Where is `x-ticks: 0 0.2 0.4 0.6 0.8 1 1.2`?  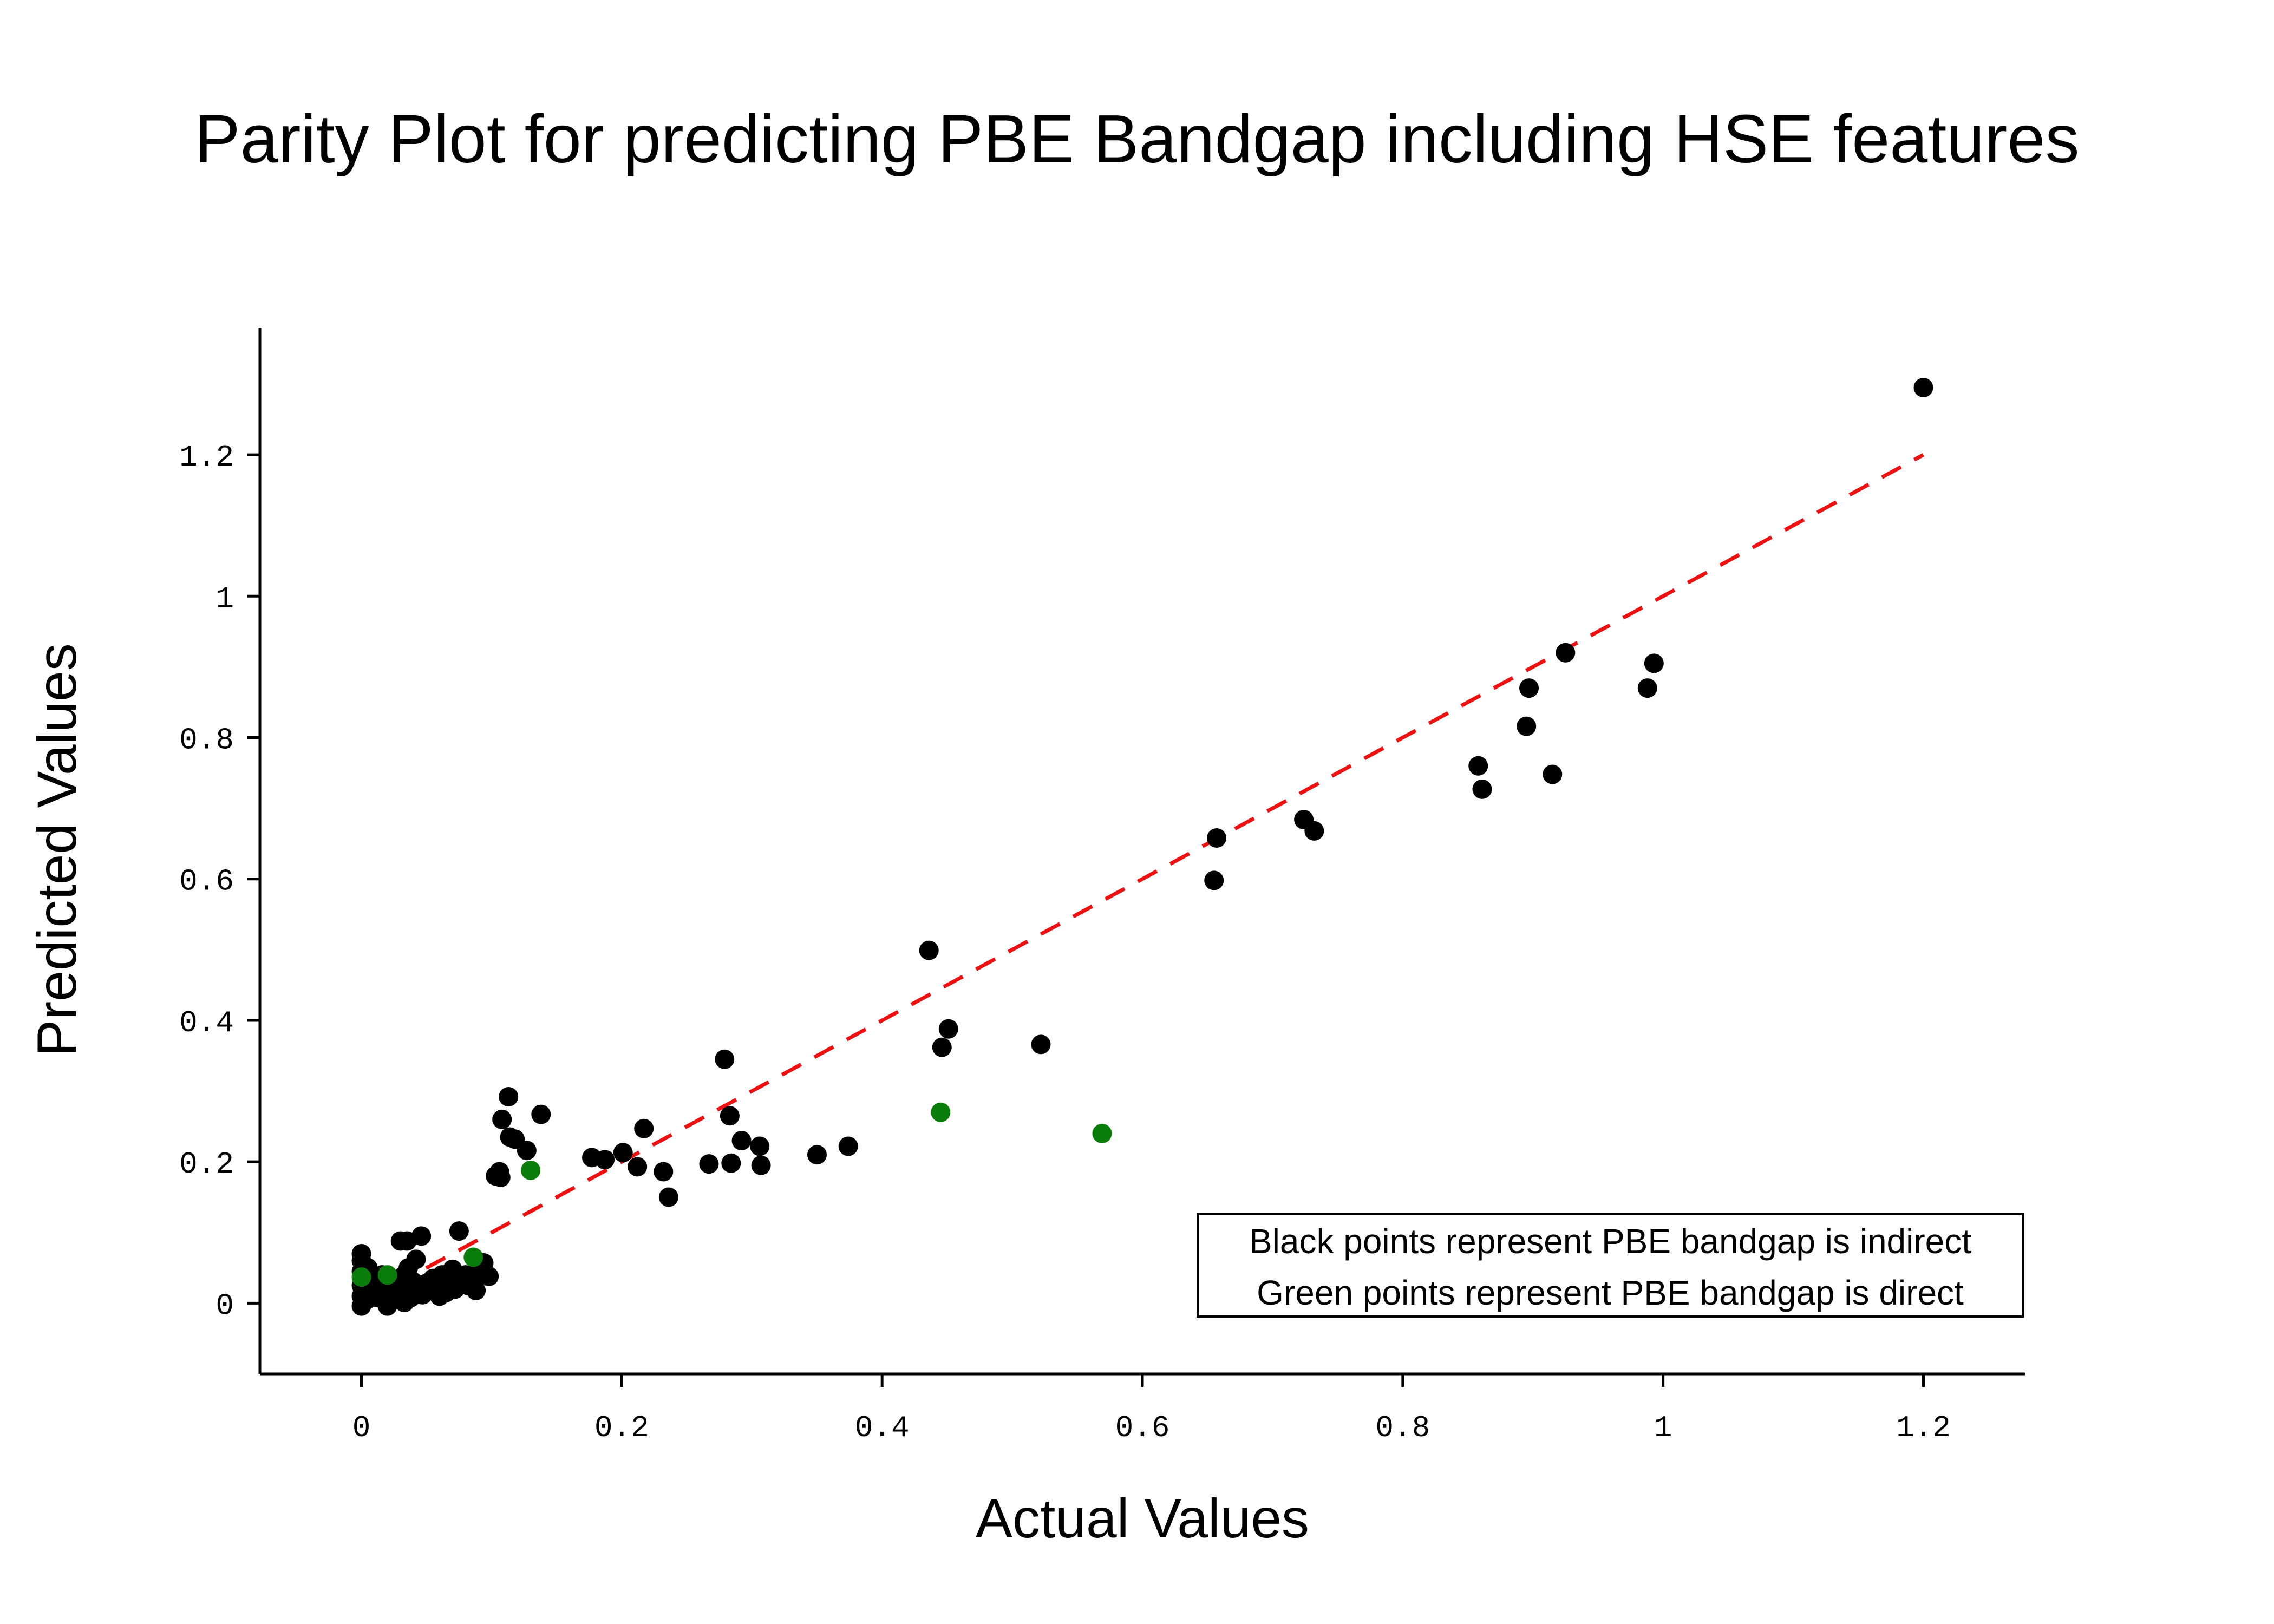
x-ticks: 0 0.2 0.4 0.6 0.8 1 1.2 is located at coordinates (1151, 1410).